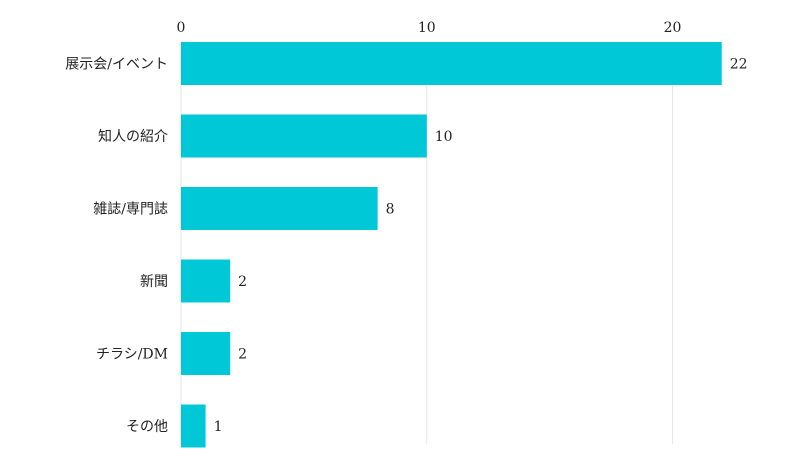 The width and height of the screenshot is (800, 467). Describe the element at coordinates (218, 427) in the screenshot. I see `data-label: 1` at that location.